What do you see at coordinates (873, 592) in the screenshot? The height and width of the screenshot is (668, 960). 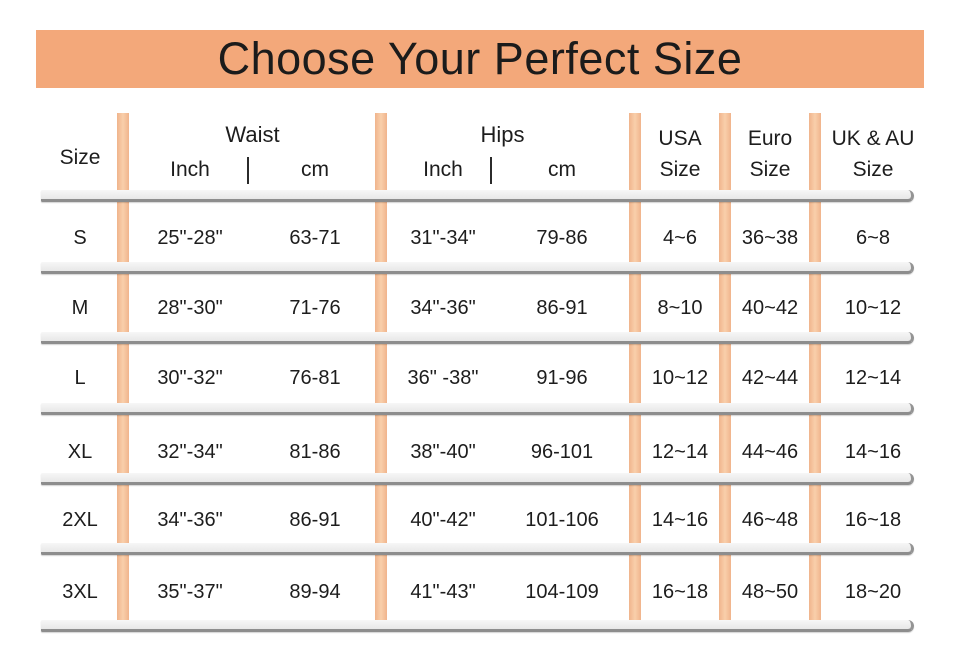 I see `cell-ukau-size: 18~20` at bounding box center [873, 592].